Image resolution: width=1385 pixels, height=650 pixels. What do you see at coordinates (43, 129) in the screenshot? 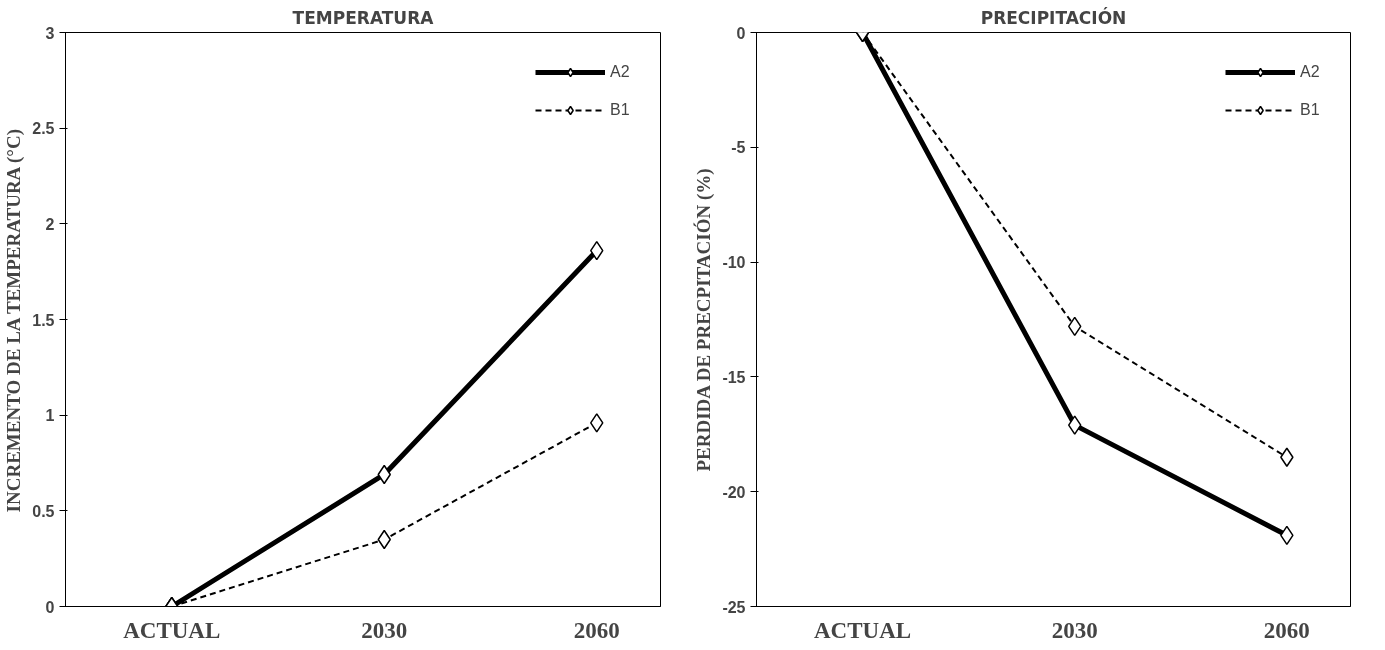
I see `y-tick-label: 2.5` at bounding box center [43, 129].